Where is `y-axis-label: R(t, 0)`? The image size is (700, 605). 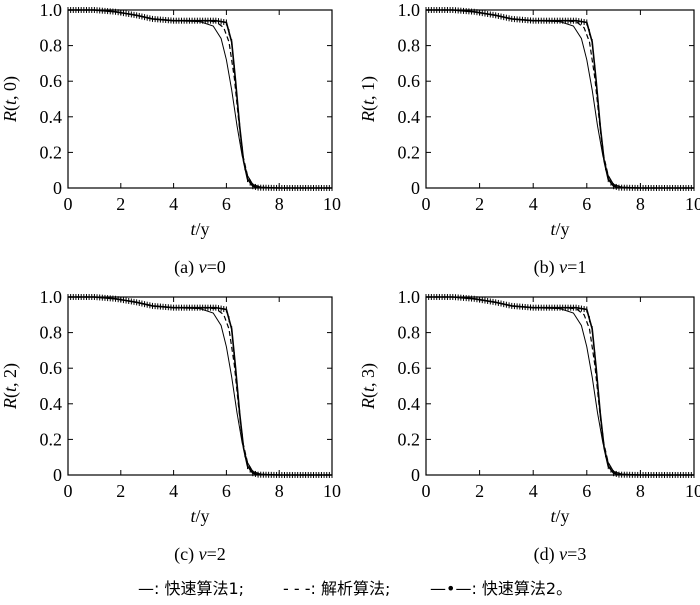 y-axis-label: R(t, 0) is located at coordinates (10, 99).